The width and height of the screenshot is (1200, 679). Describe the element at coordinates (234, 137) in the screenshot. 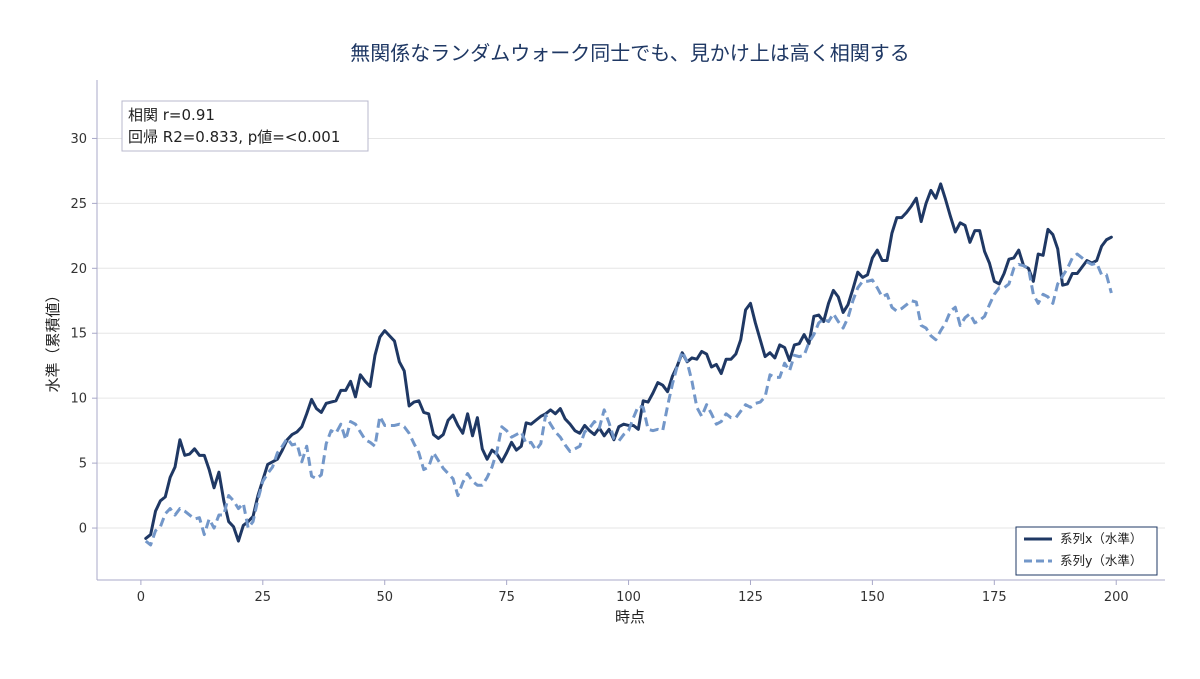

I see `regression-text: 回帰 R2=0.833, p値=<0.001` at that location.